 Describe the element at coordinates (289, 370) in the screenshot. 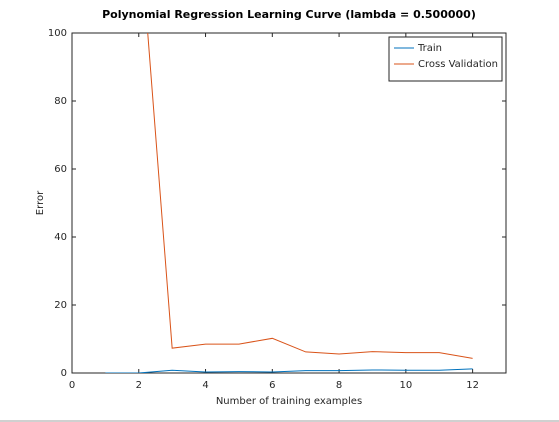

I see `series-line` at that location.